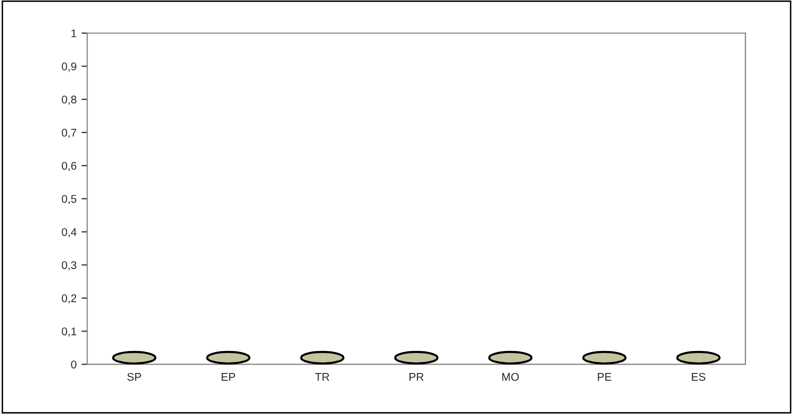  I want to click on y-tick-label: 0,9, so click(69, 67).